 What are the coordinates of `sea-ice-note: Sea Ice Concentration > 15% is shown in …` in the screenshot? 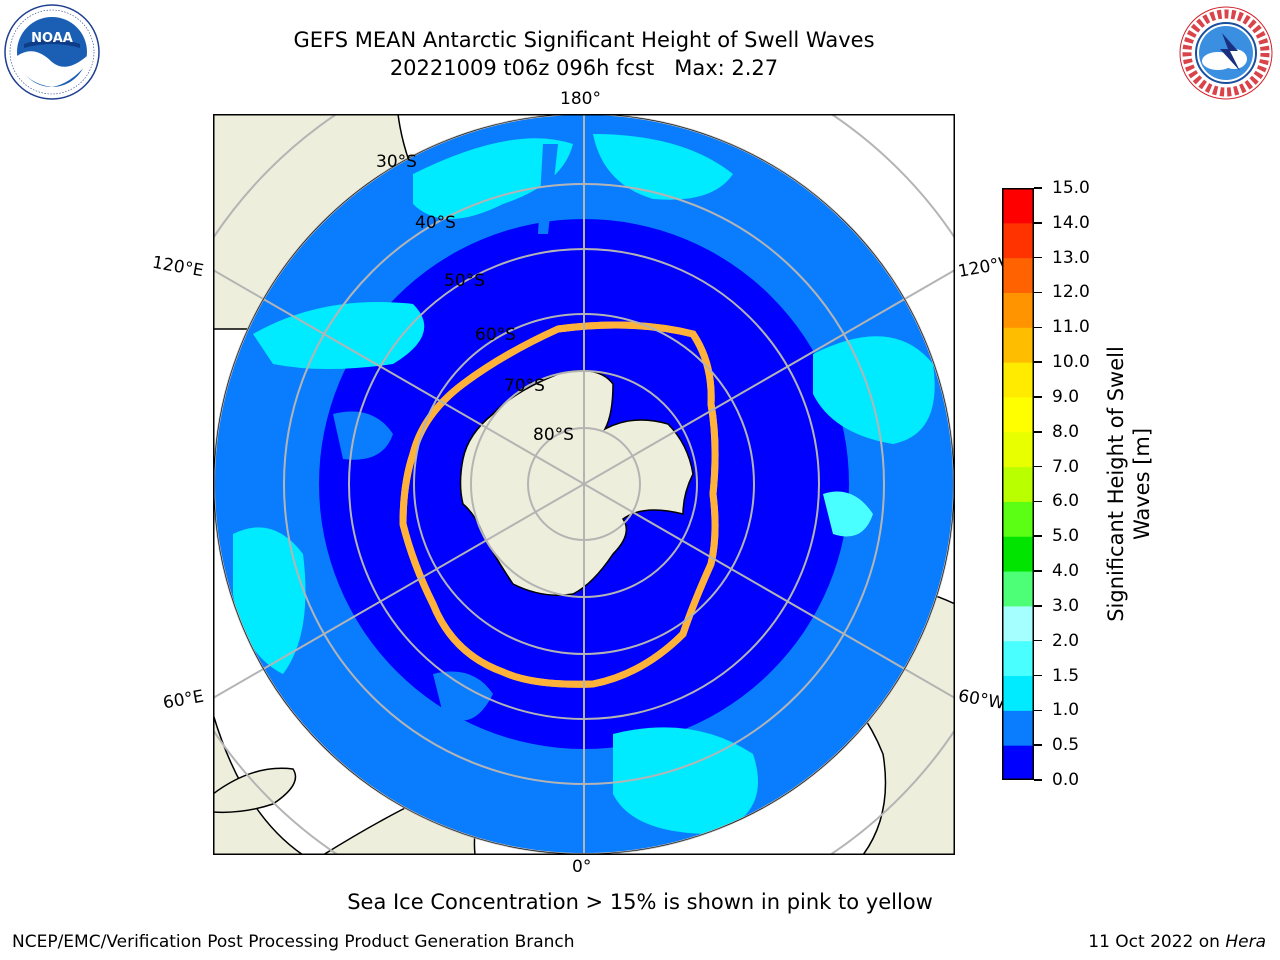 It's located at (640, 902).